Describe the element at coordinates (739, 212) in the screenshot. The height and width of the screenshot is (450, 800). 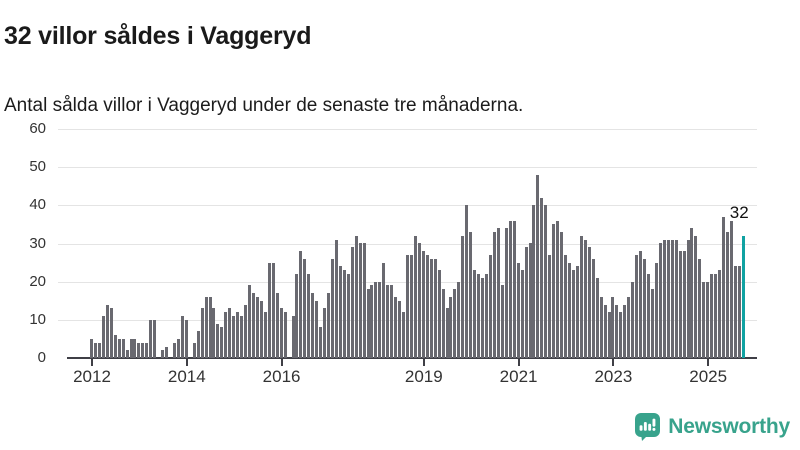
I see `highlight-value-label: 32` at that location.